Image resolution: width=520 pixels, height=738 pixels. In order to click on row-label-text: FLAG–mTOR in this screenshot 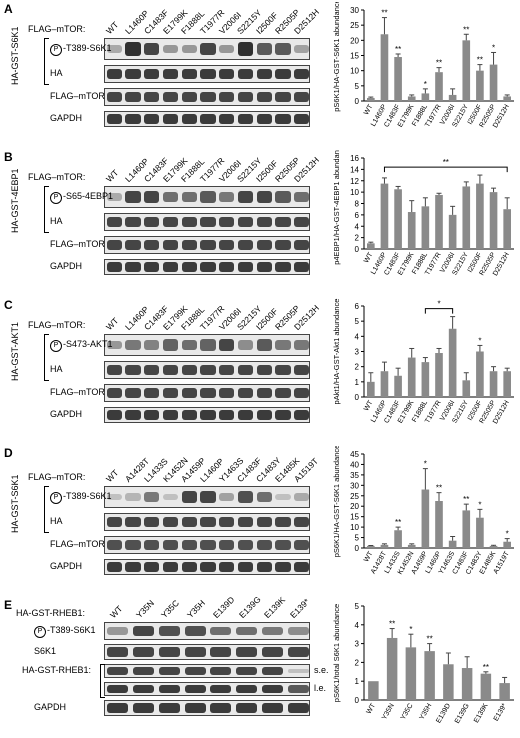, I will do `click(77, 96)`.